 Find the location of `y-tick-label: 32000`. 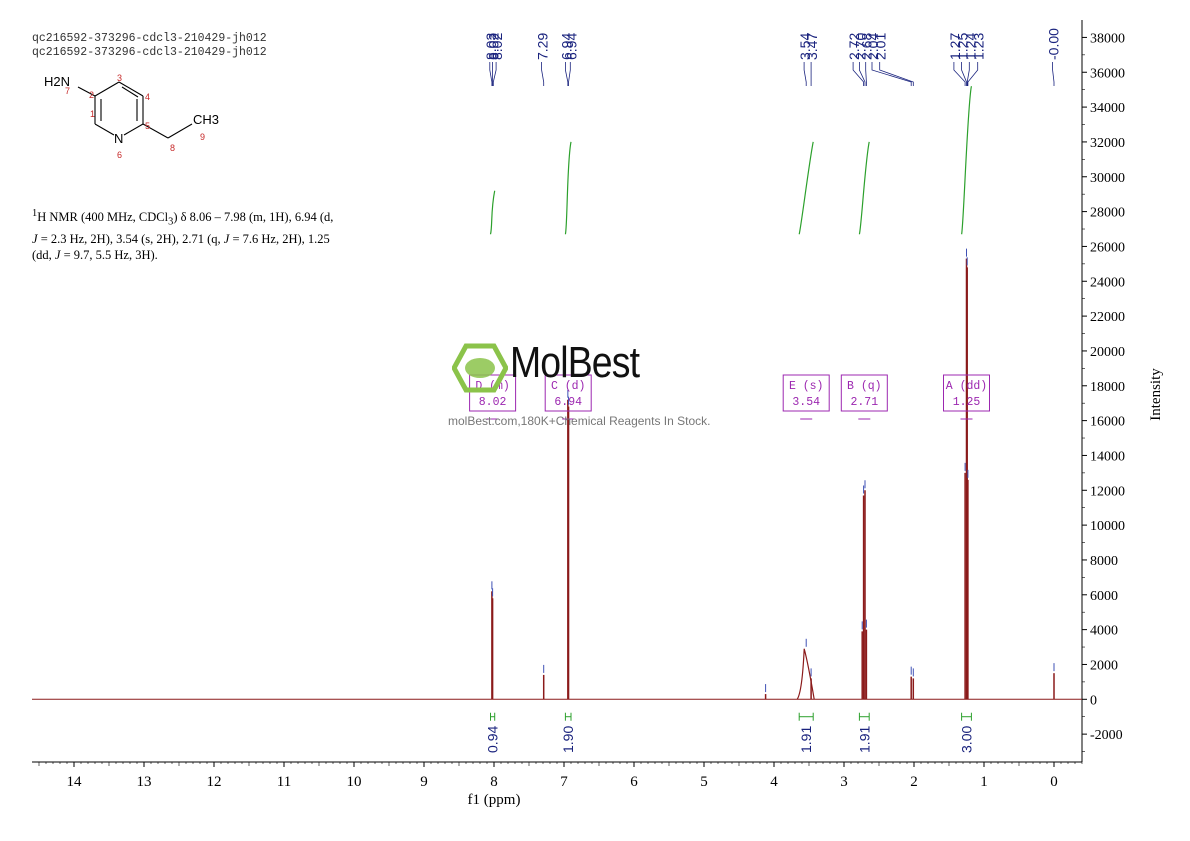

y-tick-label: 32000 is located at coordinates (1107, 143).